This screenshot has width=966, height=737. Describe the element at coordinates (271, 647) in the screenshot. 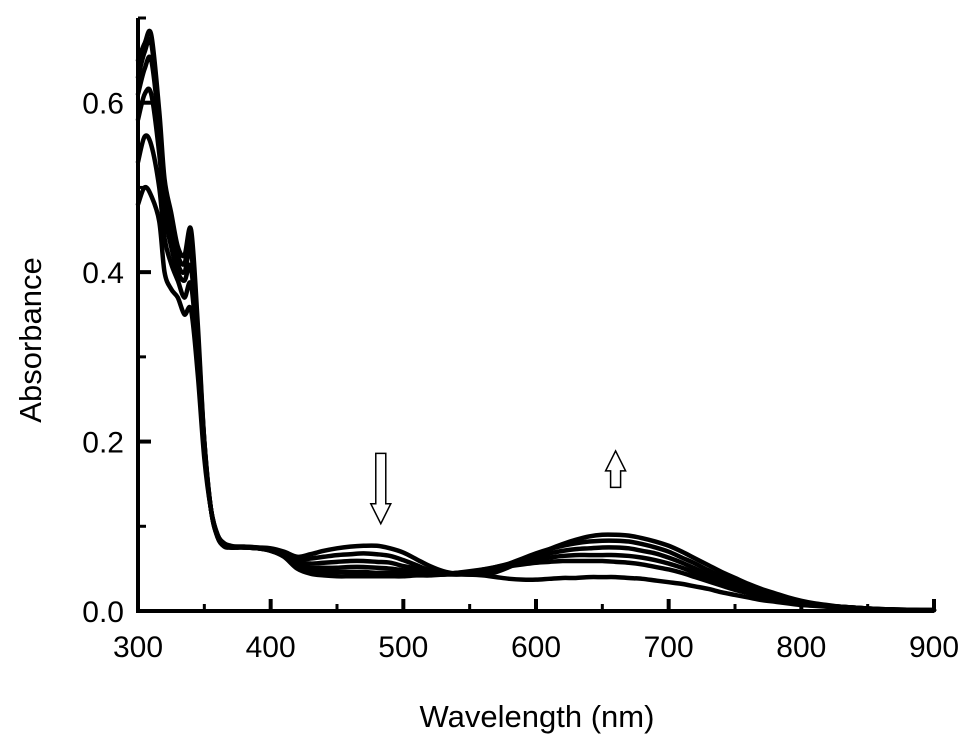

I see `x-tick-label: 400` at that location.